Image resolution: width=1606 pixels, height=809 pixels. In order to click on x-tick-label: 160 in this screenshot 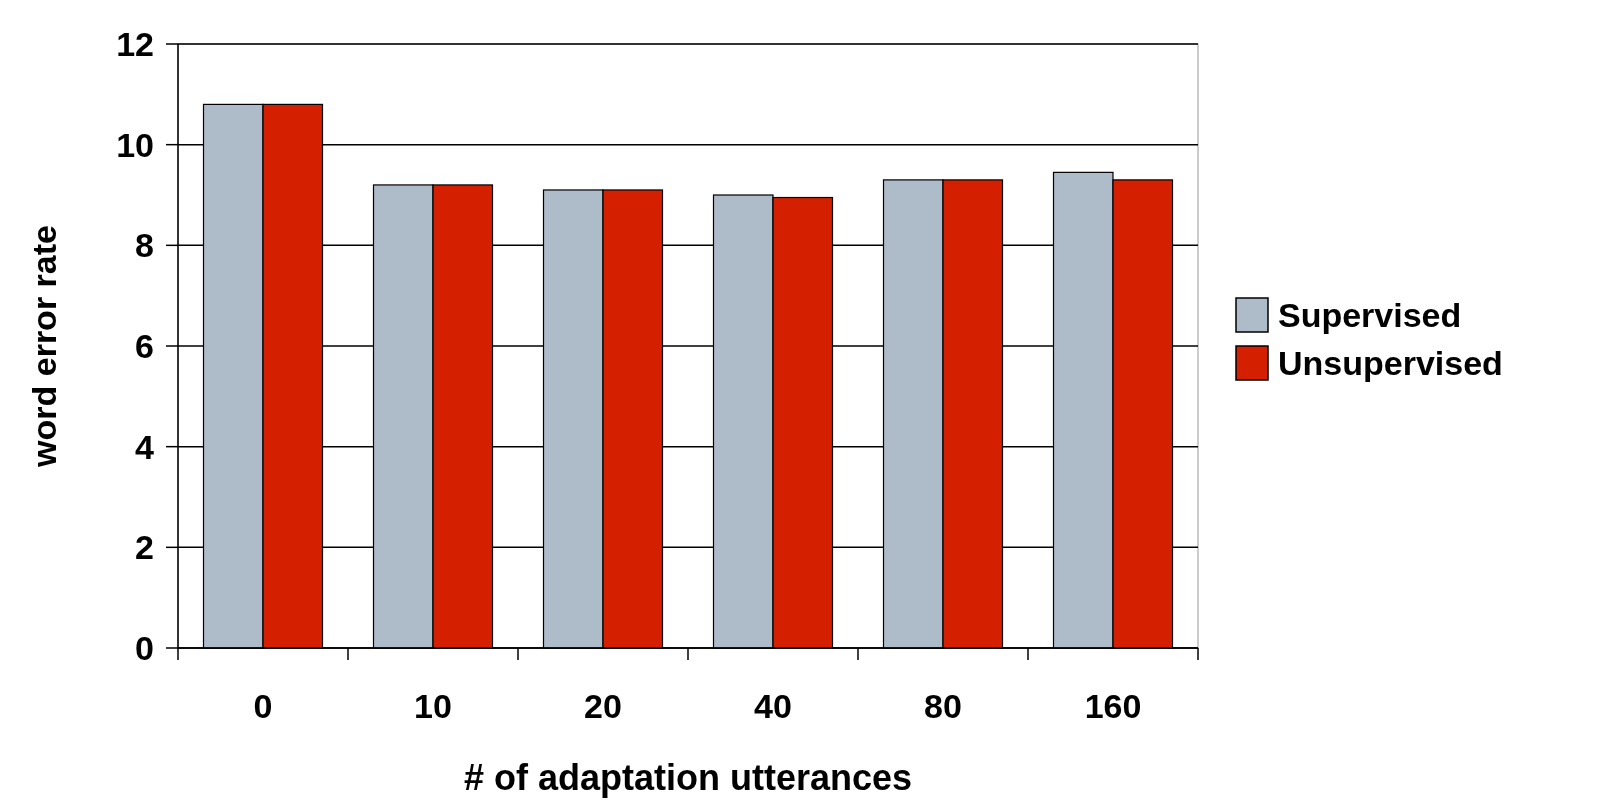, I will do `click(1113, 706)`.